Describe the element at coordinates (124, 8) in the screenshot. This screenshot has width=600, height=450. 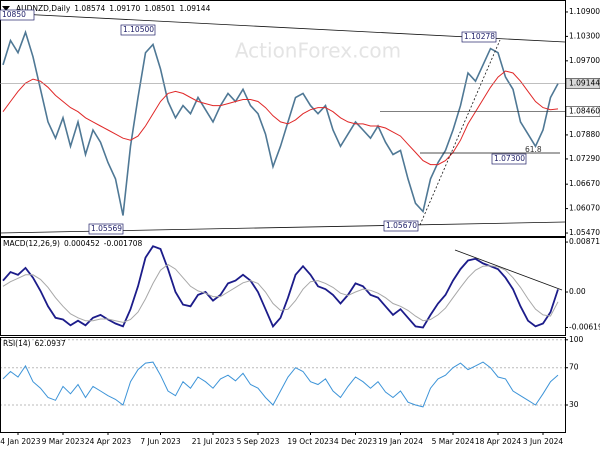
I see `ohlc-value: 1.09170` at that location.